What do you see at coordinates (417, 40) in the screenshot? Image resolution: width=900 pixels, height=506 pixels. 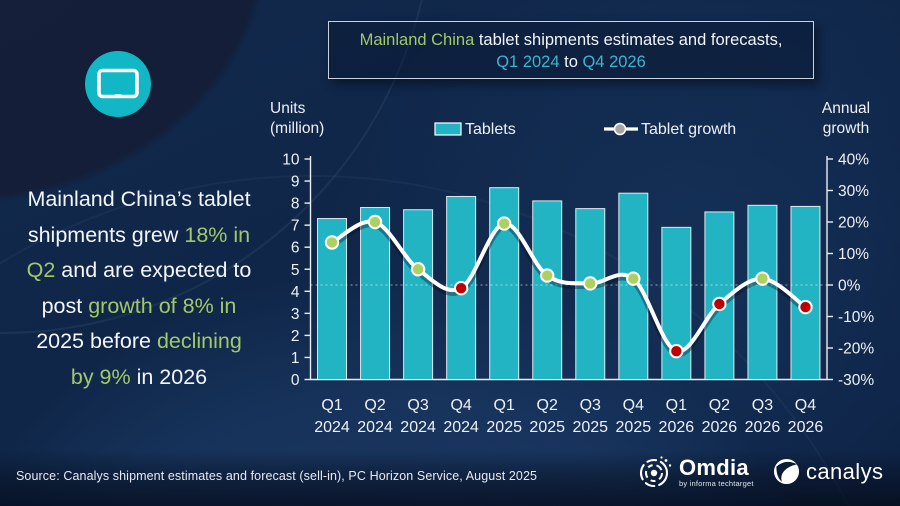 I see `text-segment: Mainland China` at bounding box center [417, 40].